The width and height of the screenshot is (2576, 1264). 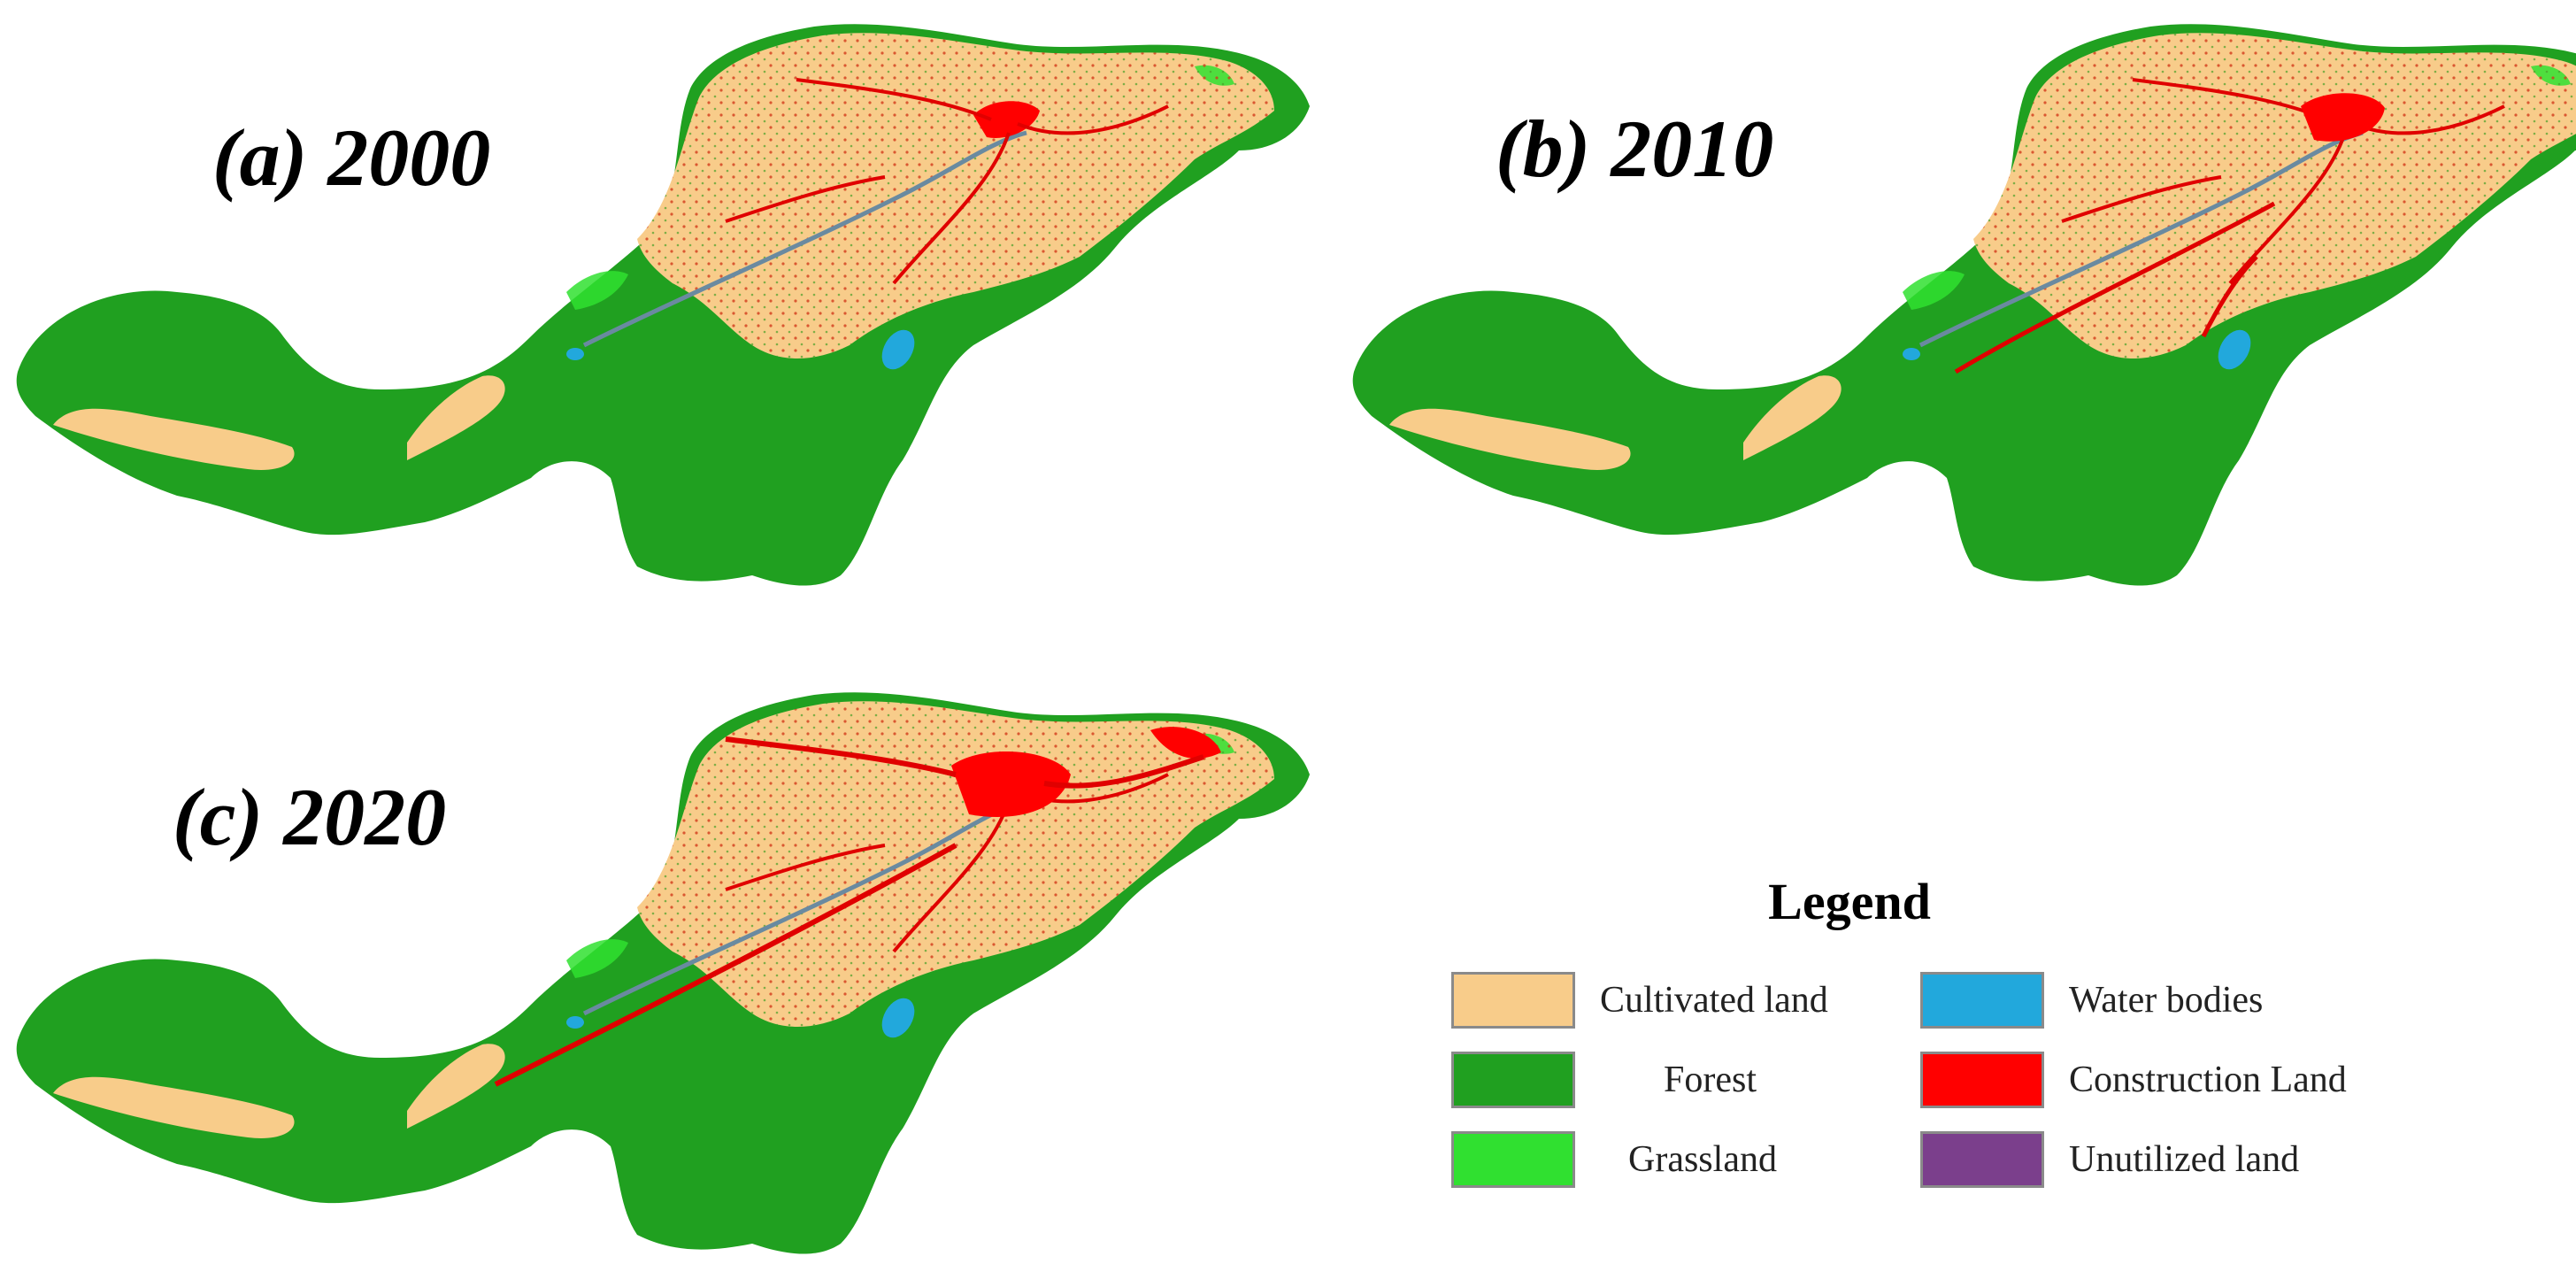 What do you see at coordinates (2208, 1080) in the screenshot?
I see `legend-label: Construction Land` at bounding box center [2208, 1080].